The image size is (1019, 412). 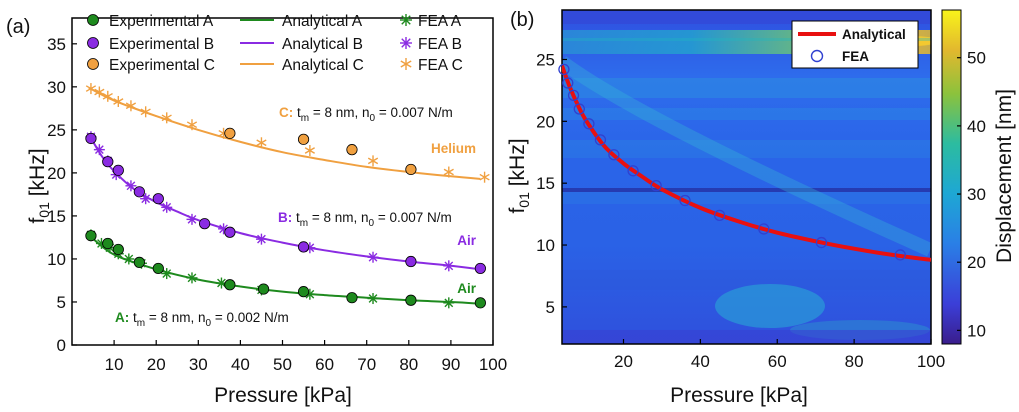 I want to click on legend-item-a: Analytical C, so click(x=302, y=65).